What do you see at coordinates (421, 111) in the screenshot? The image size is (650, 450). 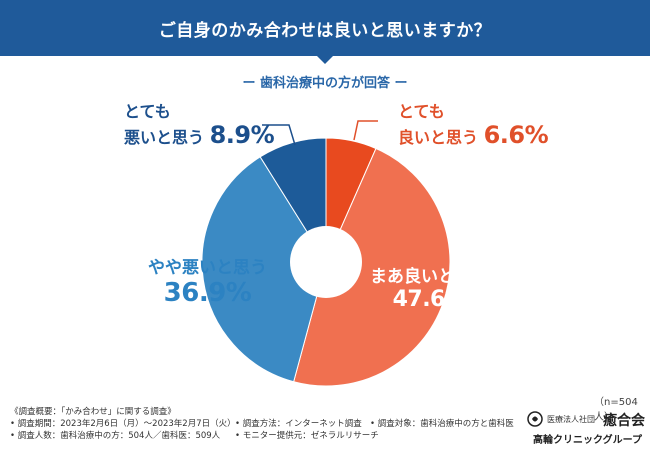 I see `label-good-exact-line1: とても` at bounding box center [421, 111].